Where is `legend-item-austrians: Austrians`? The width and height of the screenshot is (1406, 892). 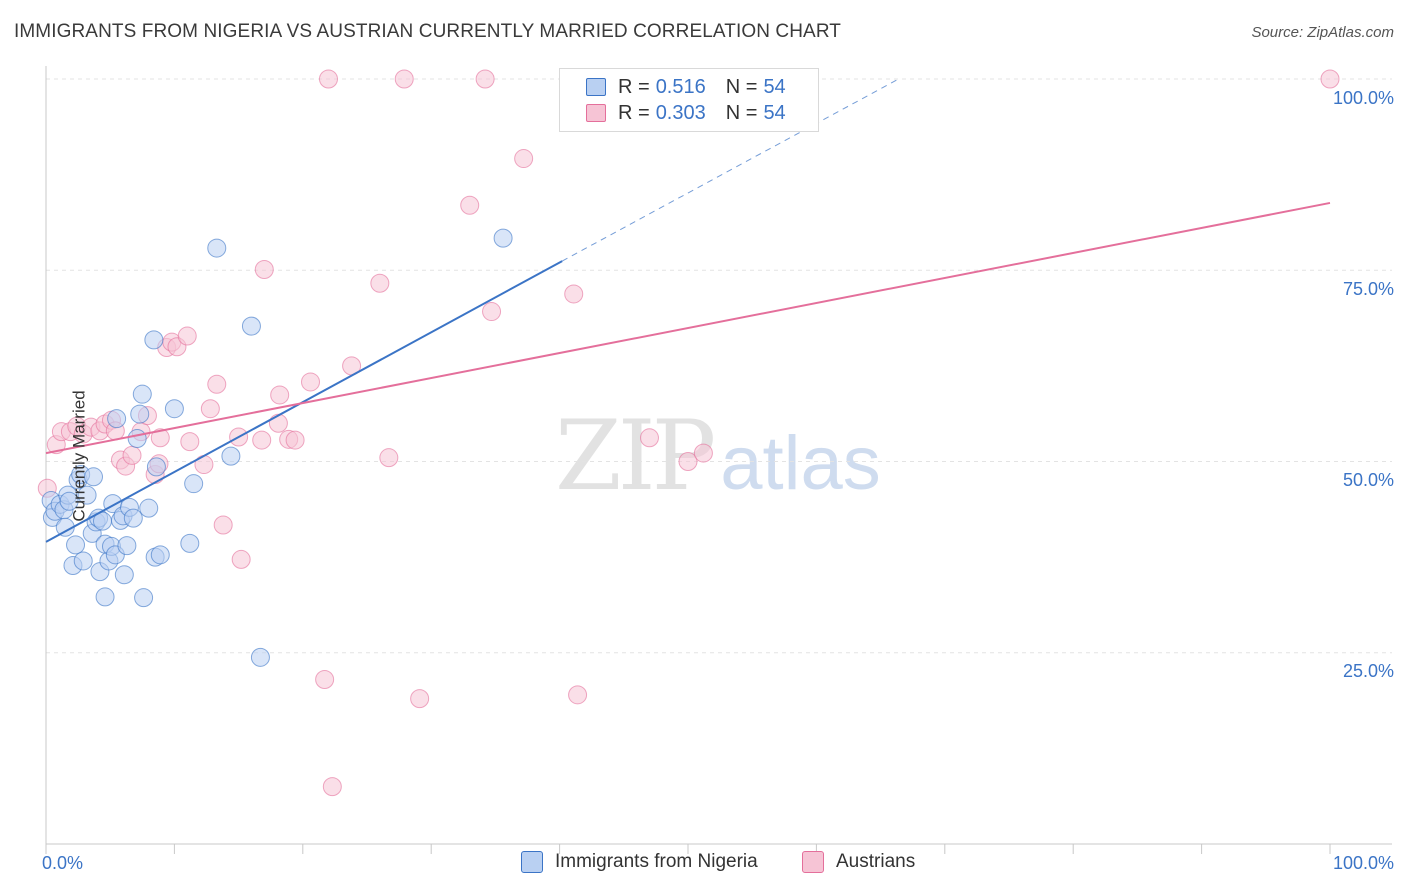
legend-item-austrians: Austrians is located at coordinates (858, 862).